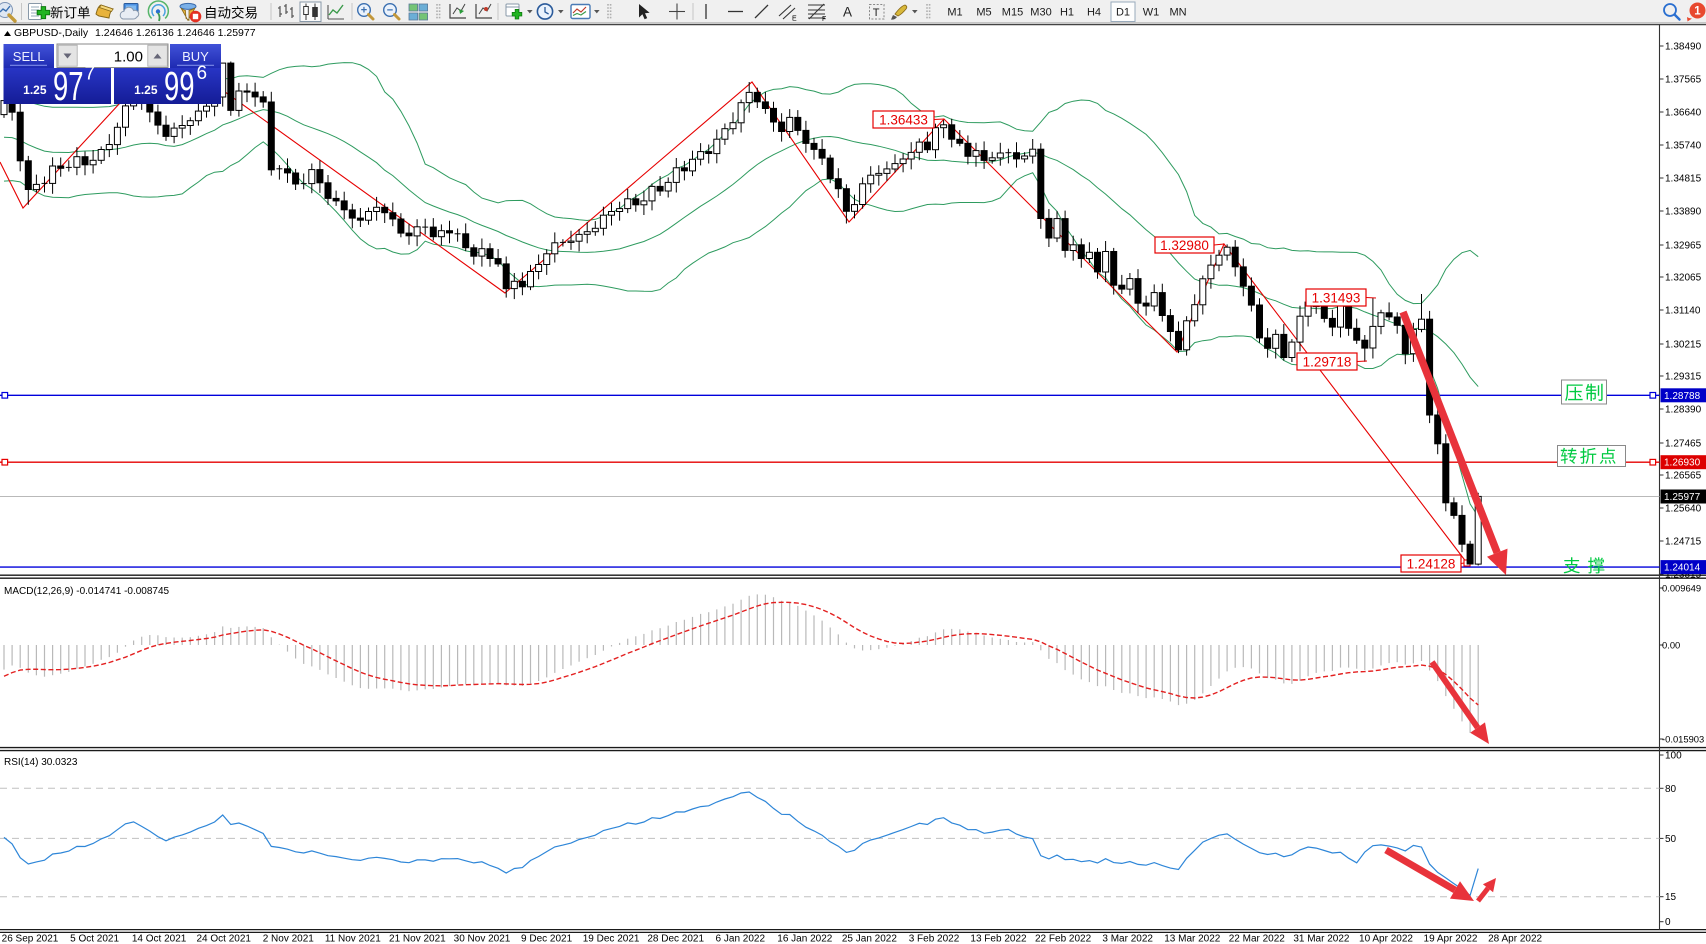 The width and height of the screenshot is (1706, 944). Describe the element at coordinates (1683, 739) in the screenshot. I see `svg-text: -0.015903` at that location.